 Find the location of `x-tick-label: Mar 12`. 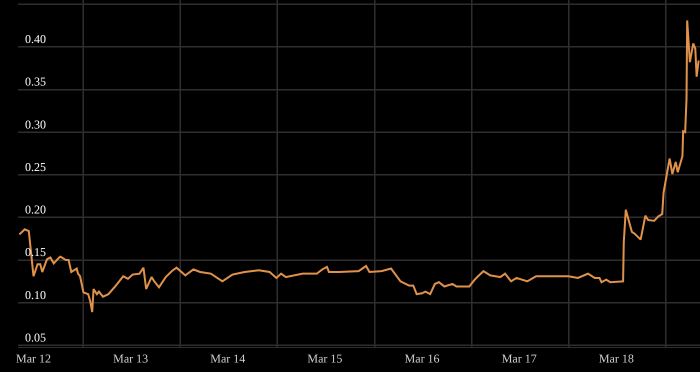

x-tick-label: Mar 12 is located at coordinates (34, 358).